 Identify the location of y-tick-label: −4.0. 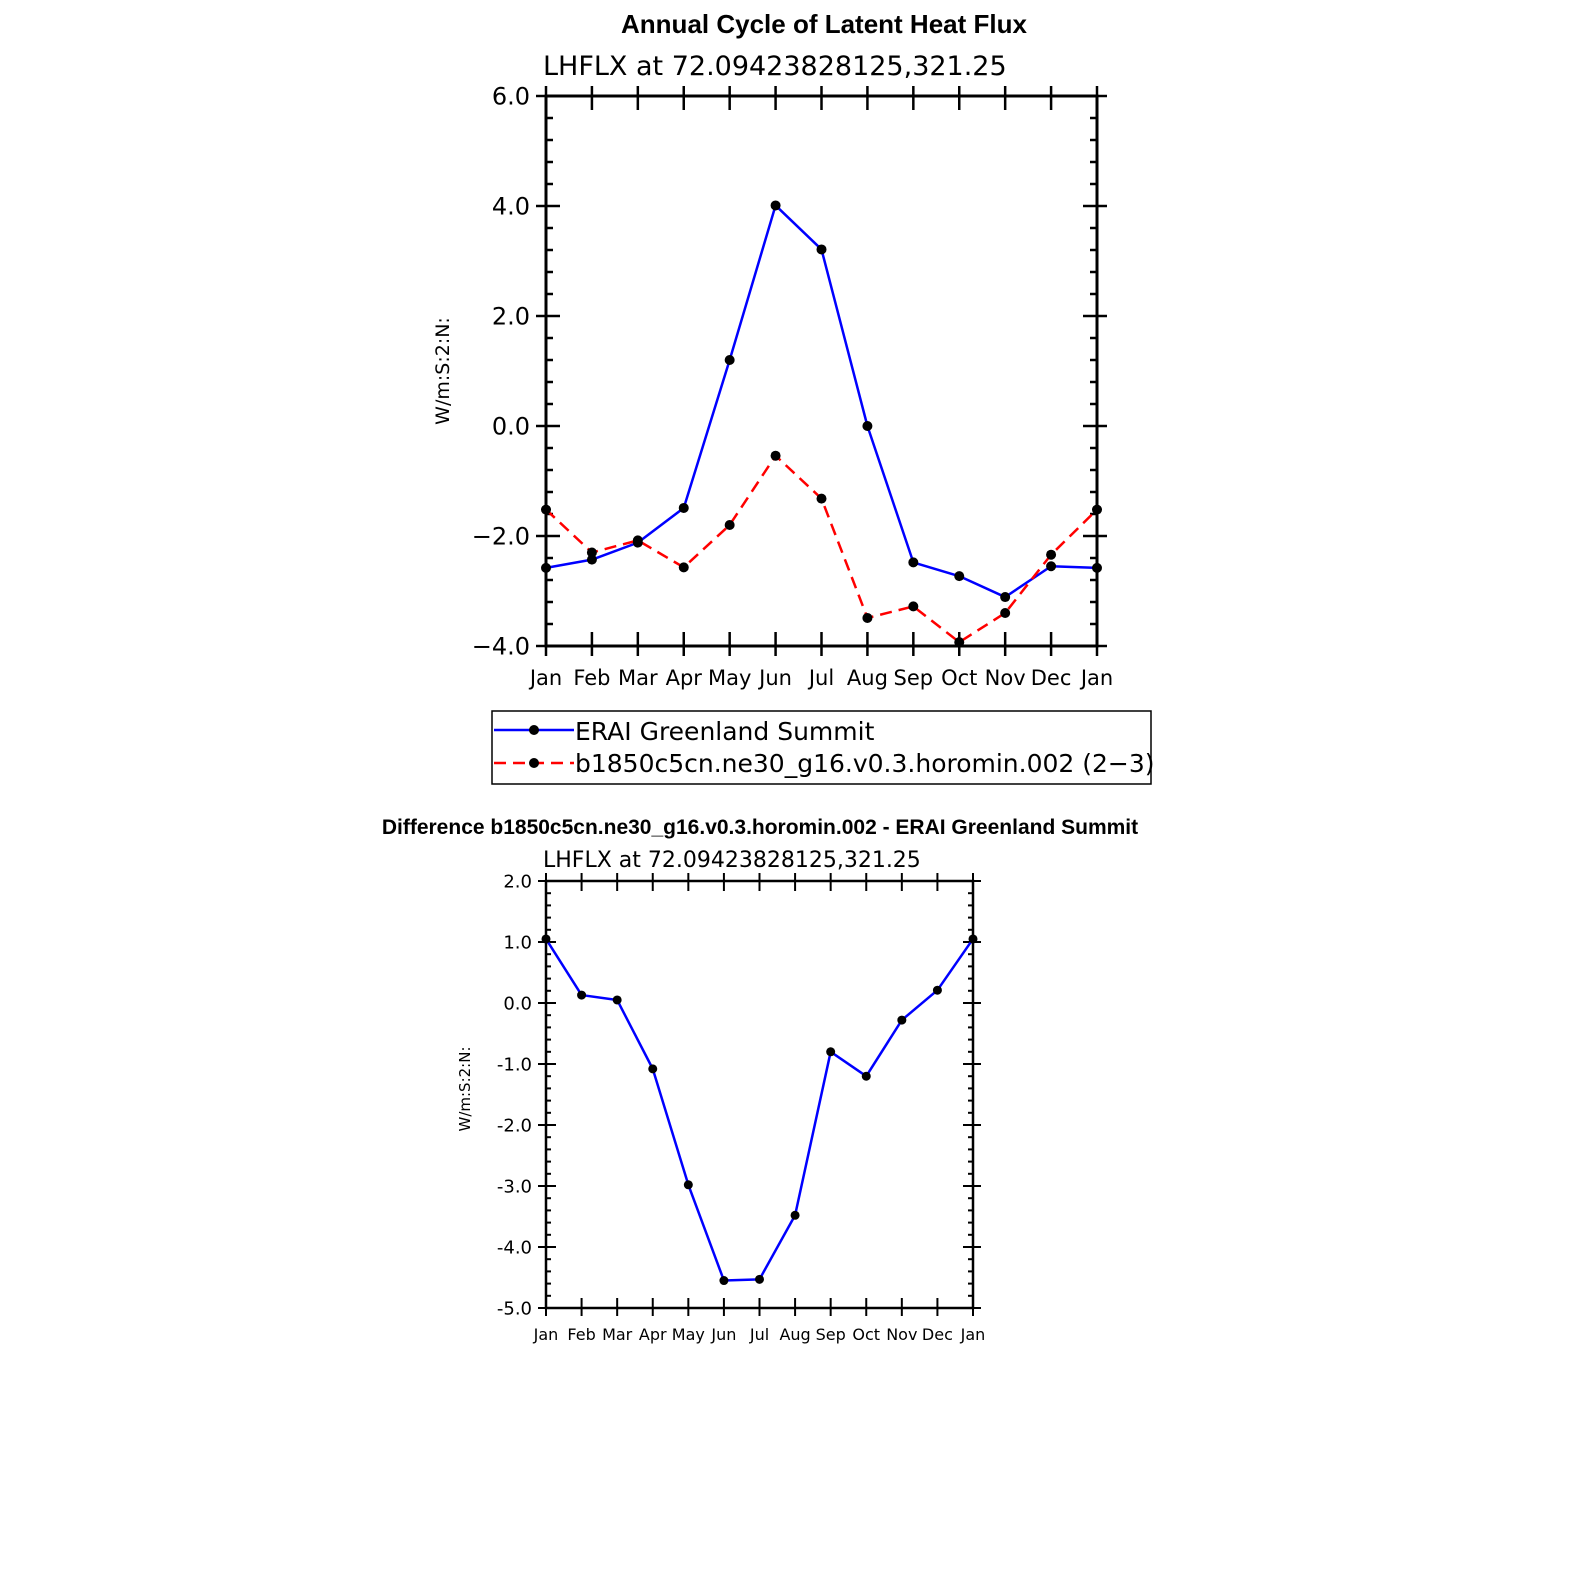
(501, 647).